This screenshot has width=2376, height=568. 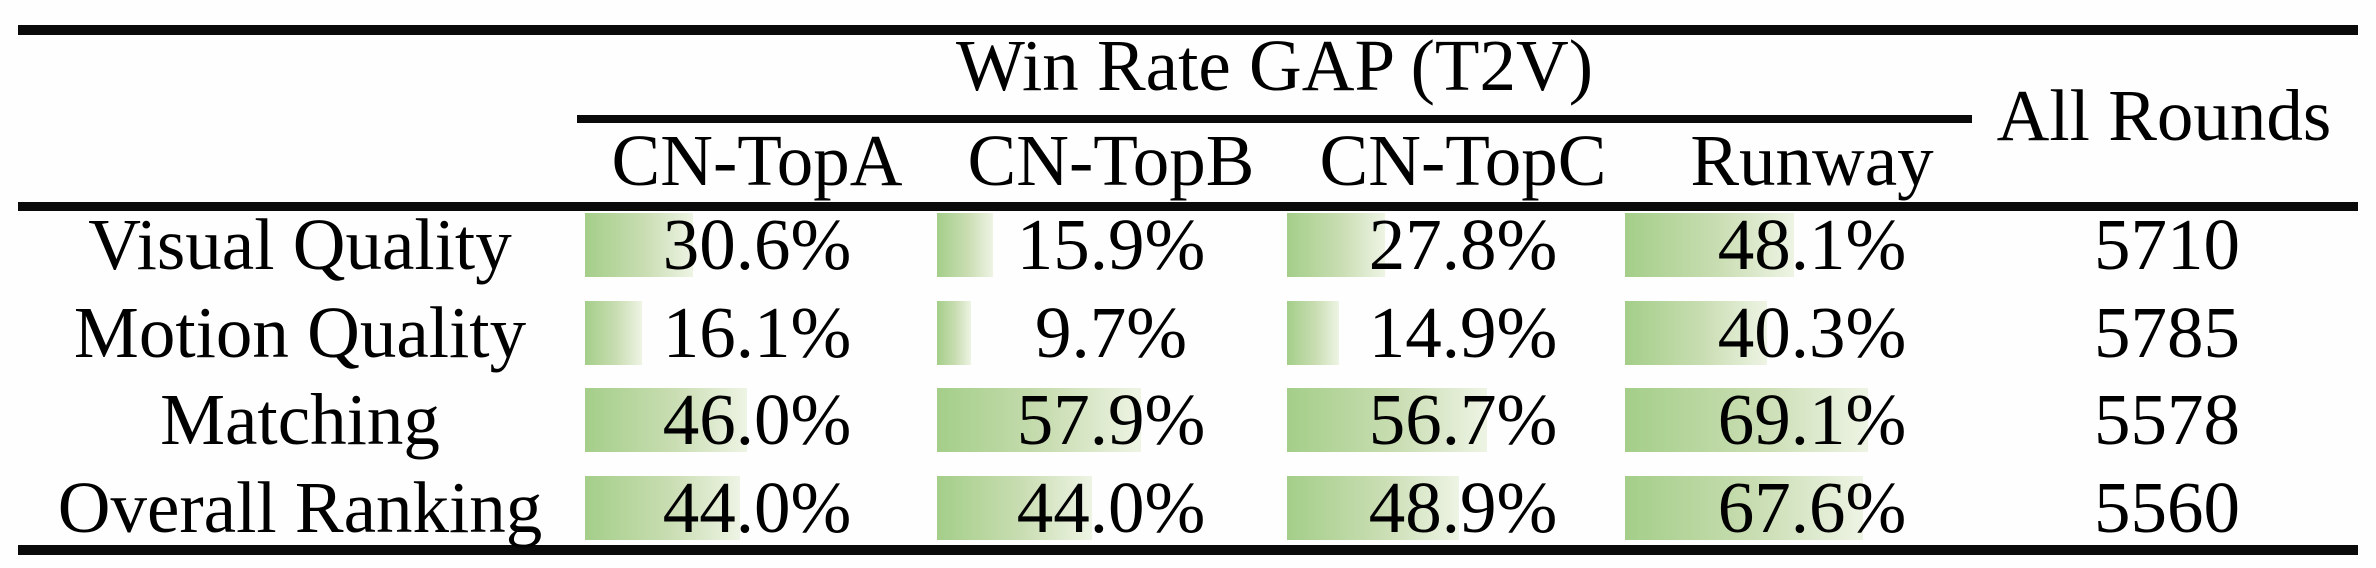 I want to click on column-span-rule, so click(x=1274, y=119).